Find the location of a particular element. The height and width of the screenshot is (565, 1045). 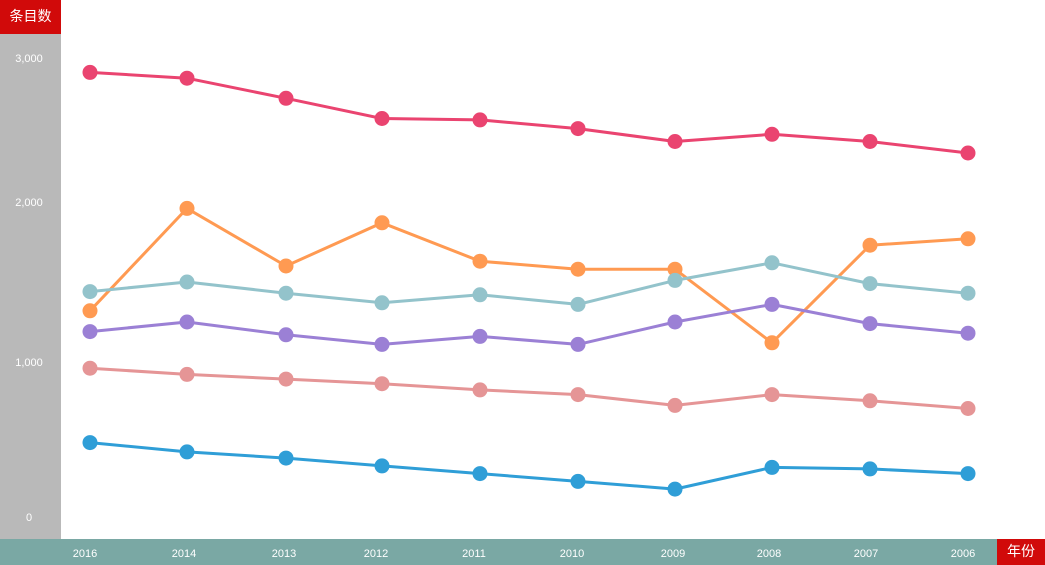

y-tick-label: 1,000 is located at coordinates (29, 363).